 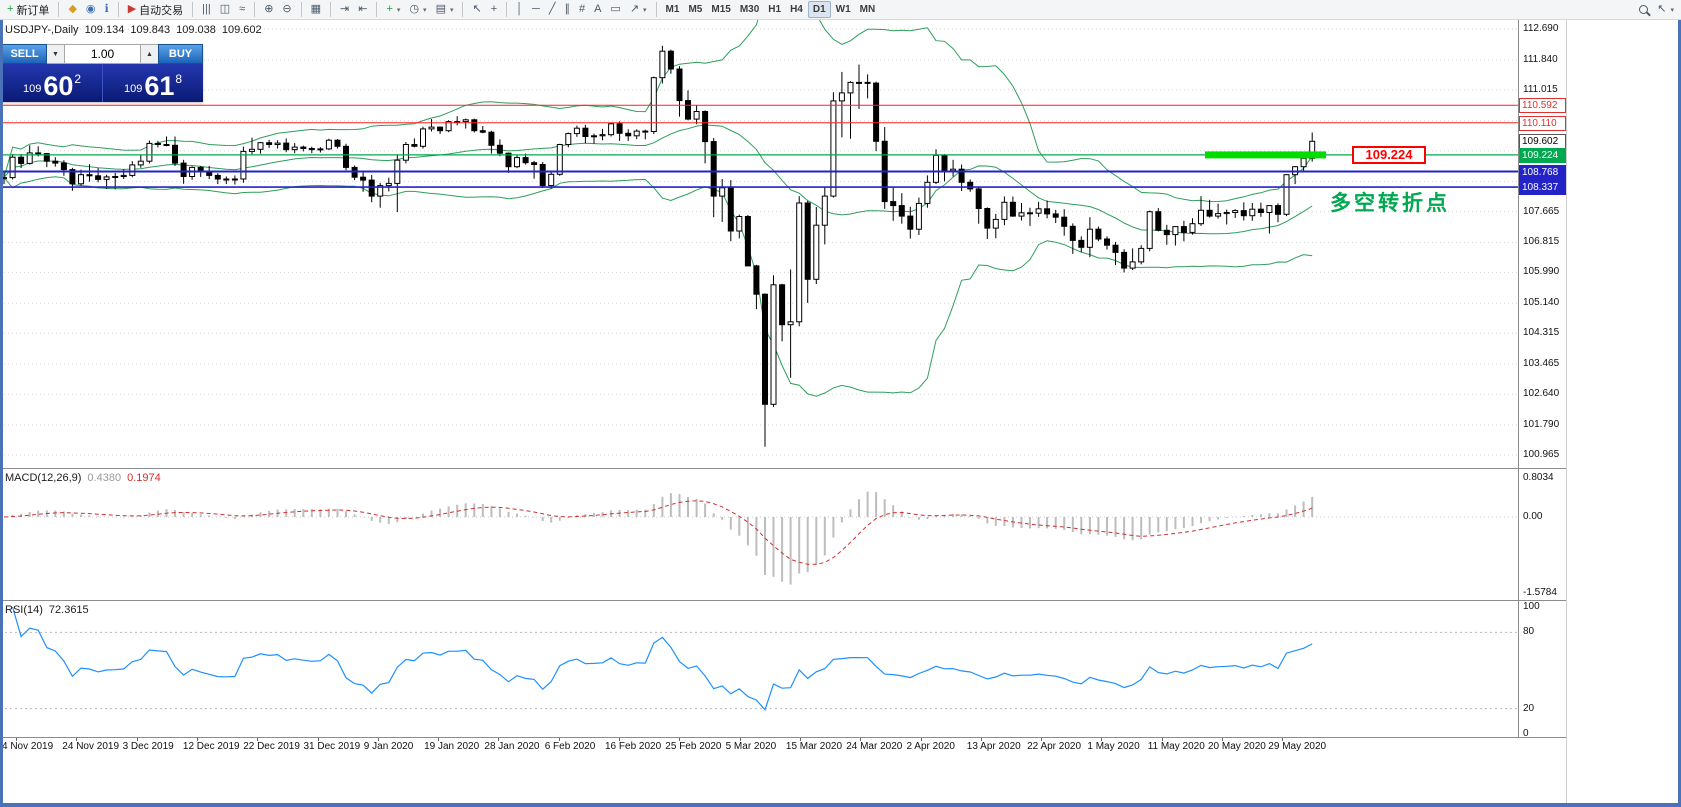 What do you see at coordinates (445, 10) in the screenshot?
I see `templates-button: ▤ ▾` at bounding box center [445, 10].